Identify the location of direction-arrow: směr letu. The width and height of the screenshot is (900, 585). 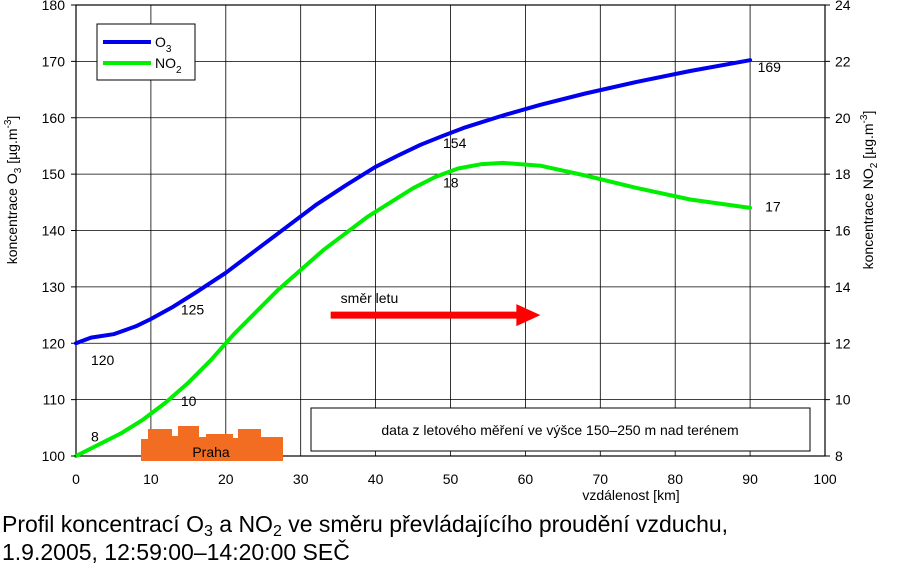
(435, 308).